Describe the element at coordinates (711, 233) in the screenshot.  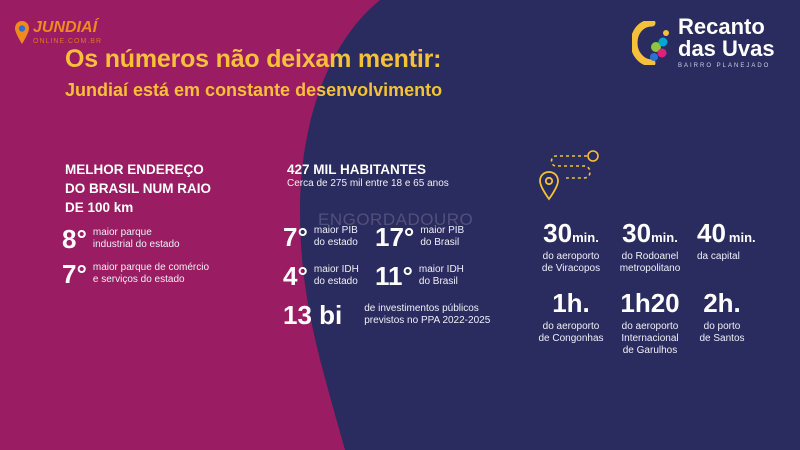
I see `distance-value: 40` at that location.